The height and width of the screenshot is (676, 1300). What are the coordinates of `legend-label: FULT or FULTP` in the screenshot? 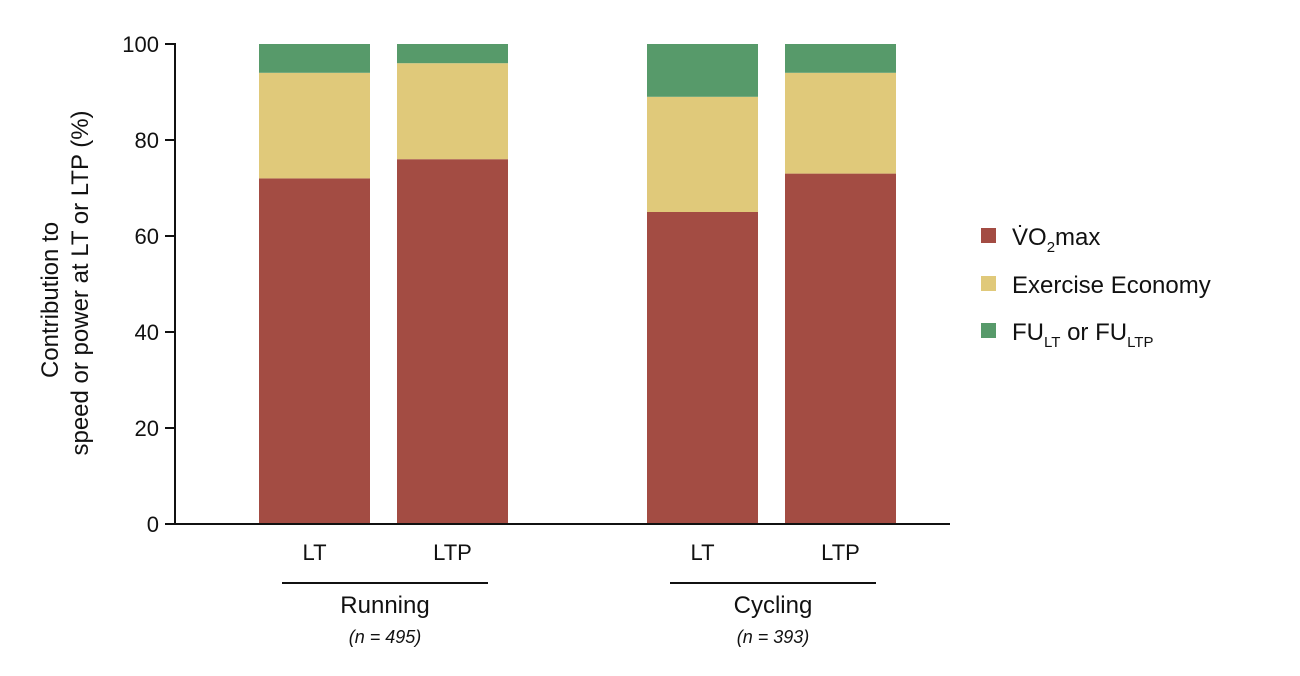 It's located at (1082, 335).